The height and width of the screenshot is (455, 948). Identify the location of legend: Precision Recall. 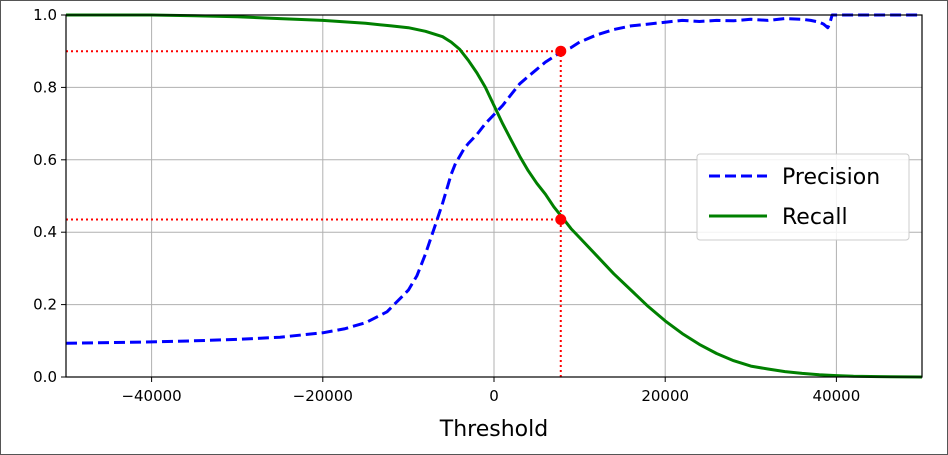
(803, 197).